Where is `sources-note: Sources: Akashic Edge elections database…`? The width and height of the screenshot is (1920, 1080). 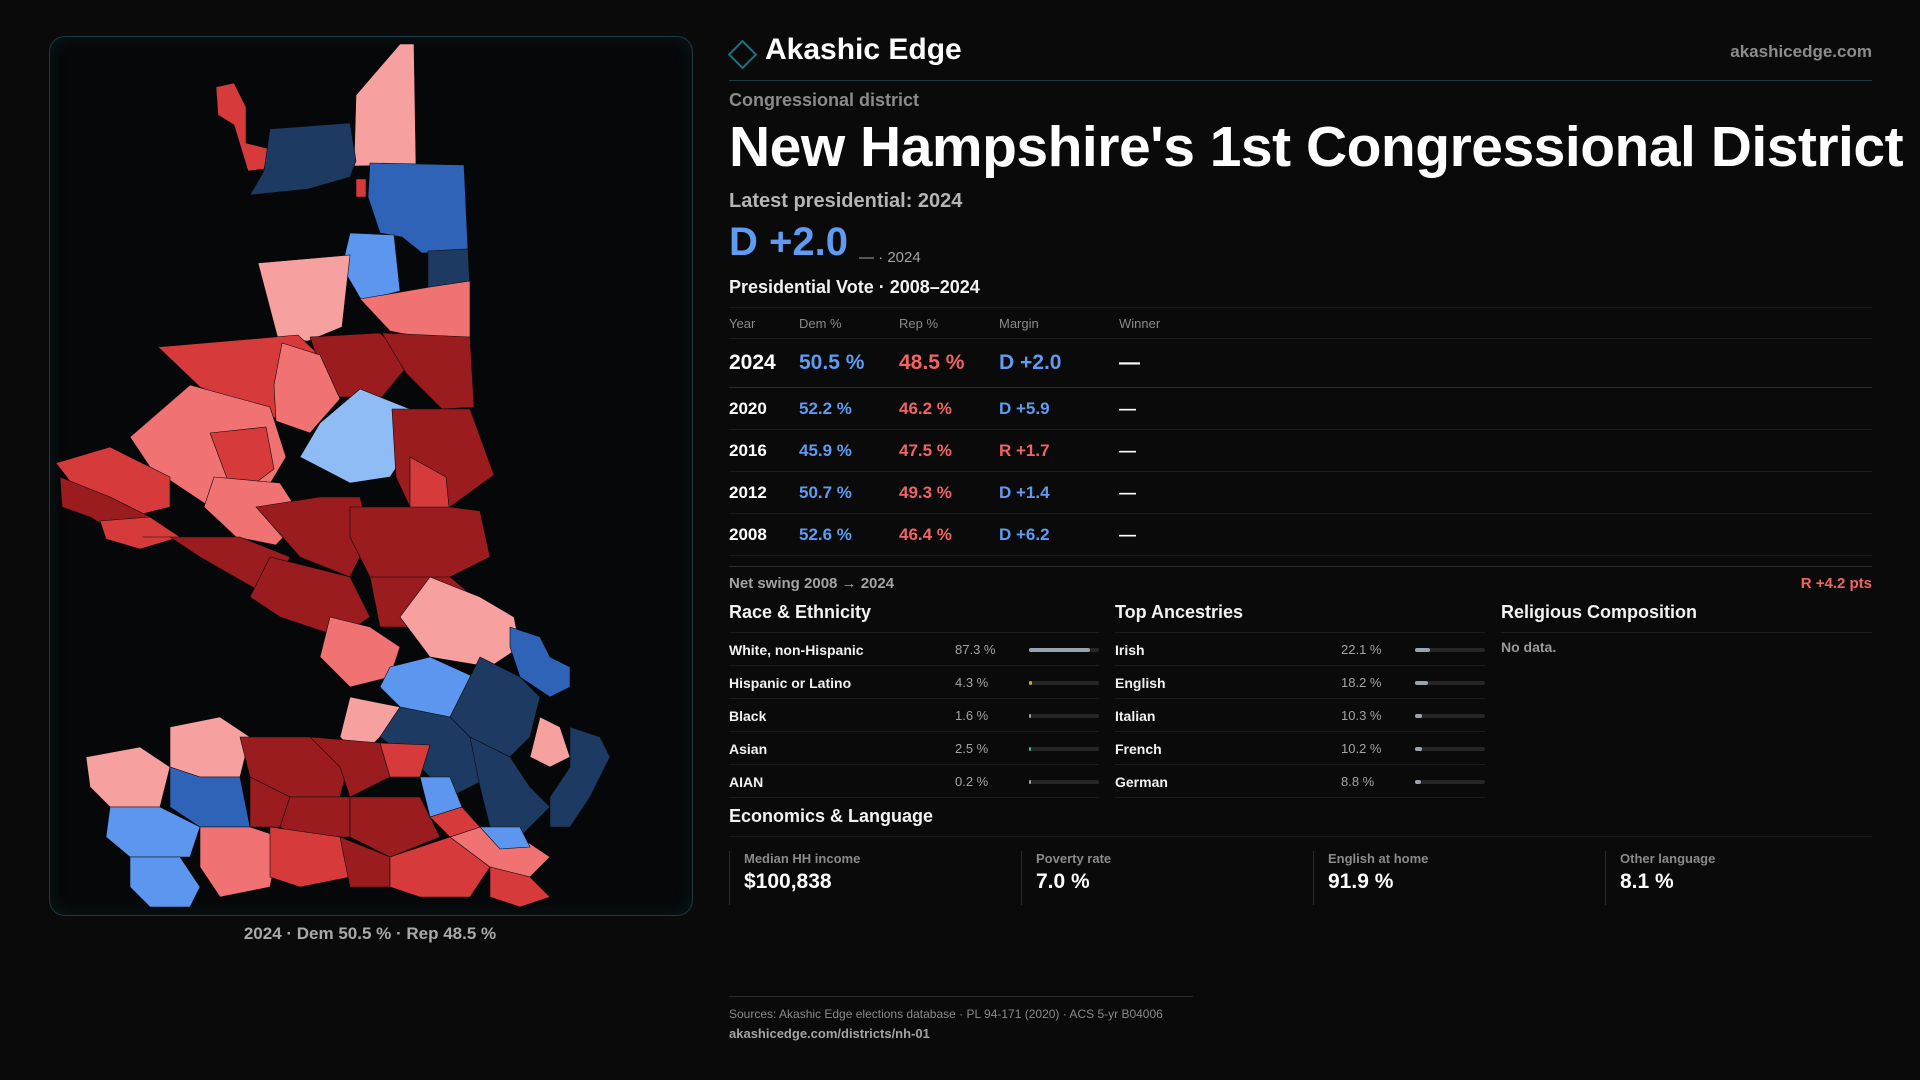 sources-note: Sources: Akashic Edge elections database… is located at coordinates (946, 1014).